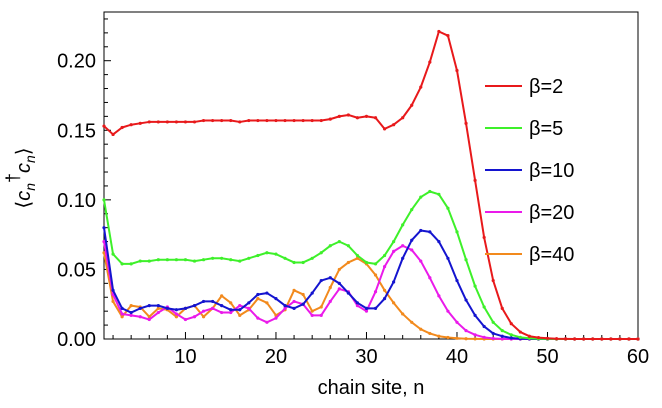 Image resolution: width=662 pixels, height=408 pixels. What do you see at coordinates (638, 357) in the screenshot?
I see `x-tick-label: 60` at bounding box center [638, 357].